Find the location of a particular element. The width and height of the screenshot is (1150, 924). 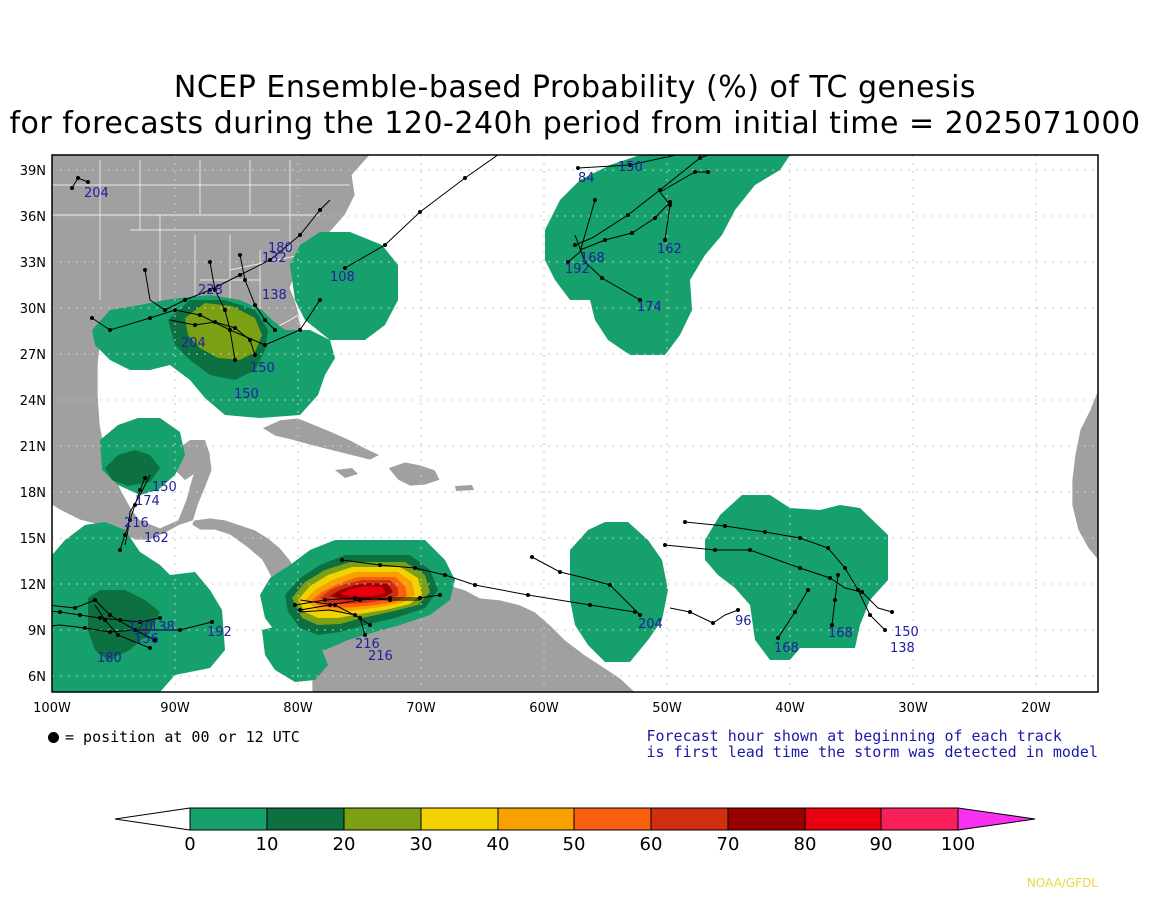

colorbar-label: 50 is located at coordinates (574, 844).